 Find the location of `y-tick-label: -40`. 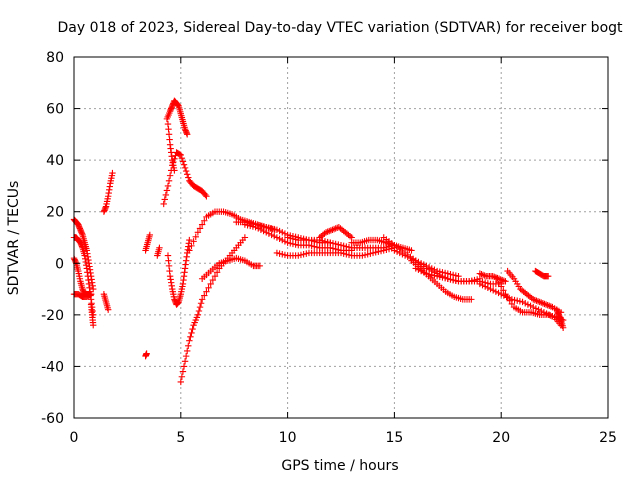

y-tick-label: -40 is located at coordinates (52, 367).